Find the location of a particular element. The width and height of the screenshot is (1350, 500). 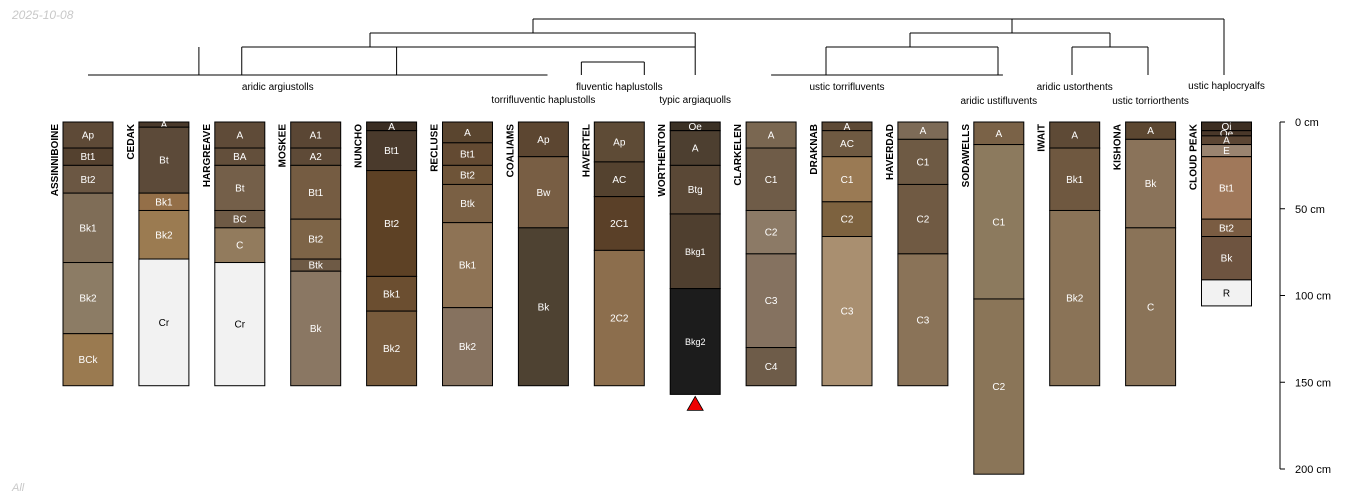

depth-tick-label: 200 cm is located at coordinates (1313, 470).